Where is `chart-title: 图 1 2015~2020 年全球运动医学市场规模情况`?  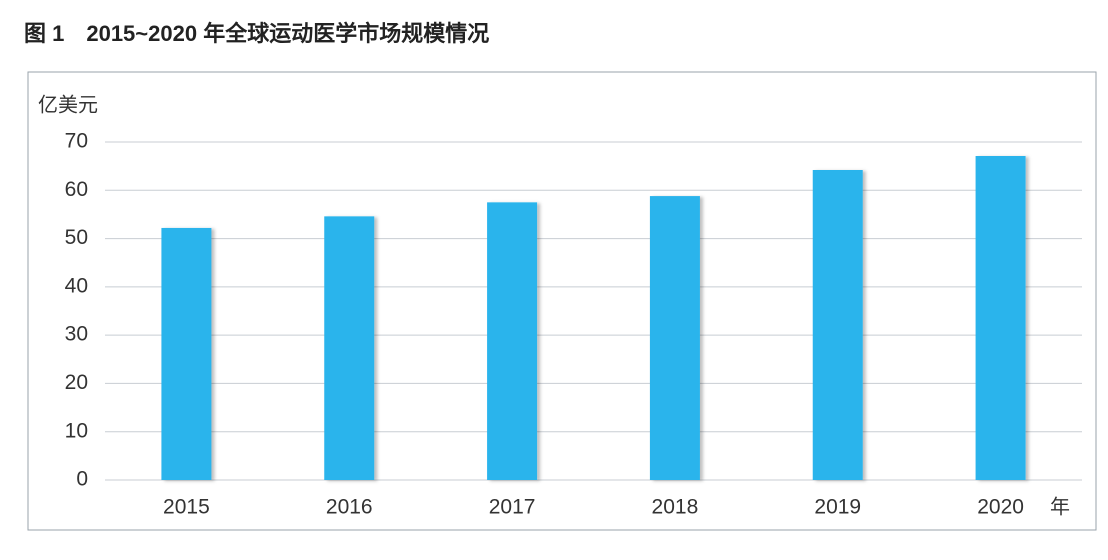
chart-title: 图 1 2015~2020 年全球运动医学市场规模情况 is located at coordinates (256, 33).